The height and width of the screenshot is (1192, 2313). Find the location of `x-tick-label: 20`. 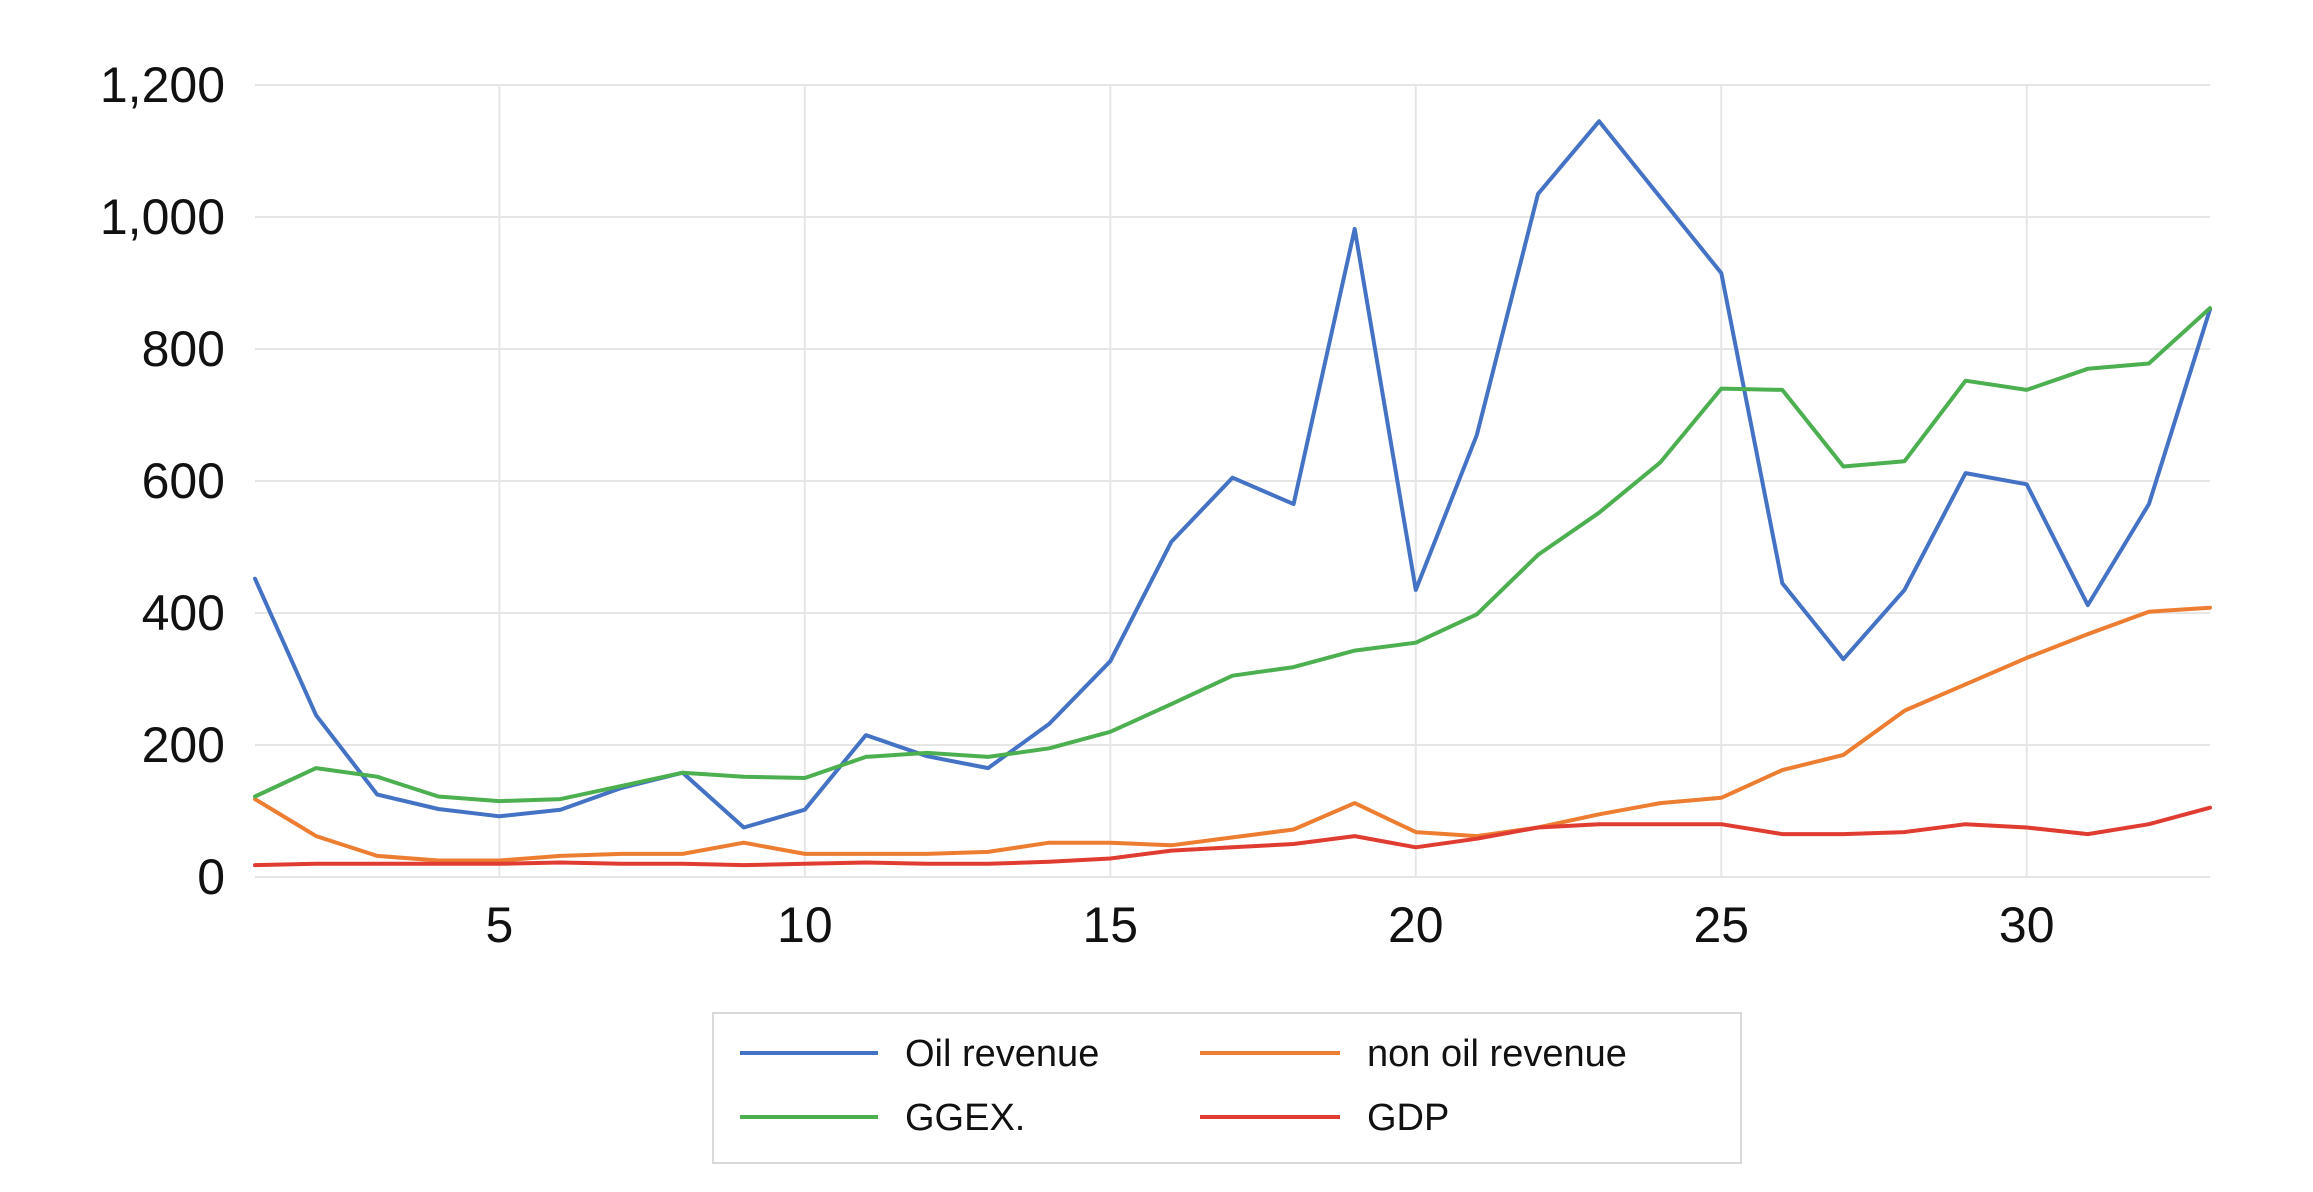

x-tick-label: 20 is located at coordinates (1416, 925).